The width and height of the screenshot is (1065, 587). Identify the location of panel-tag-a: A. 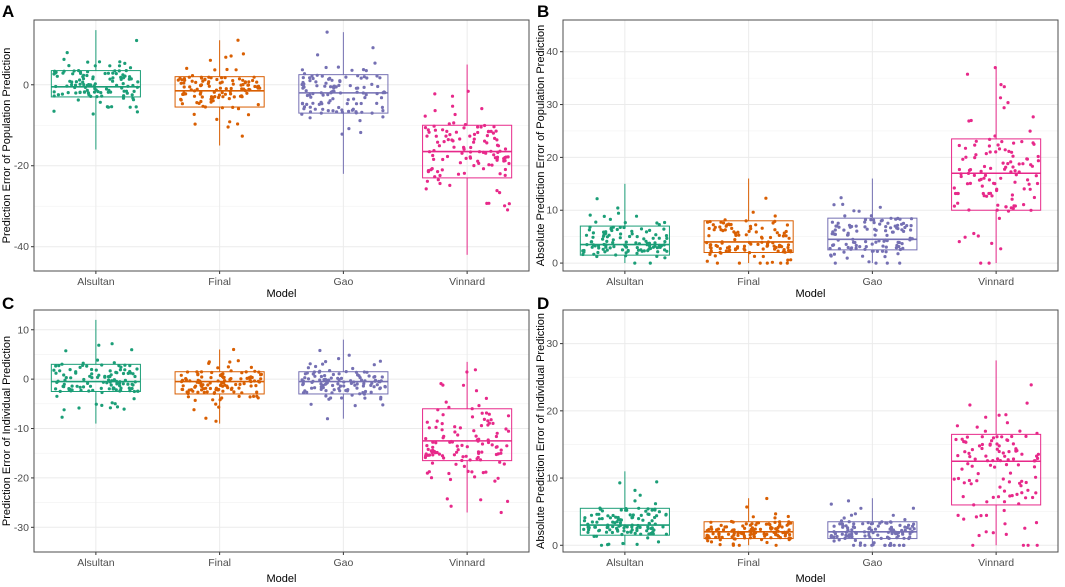
(8, 11).